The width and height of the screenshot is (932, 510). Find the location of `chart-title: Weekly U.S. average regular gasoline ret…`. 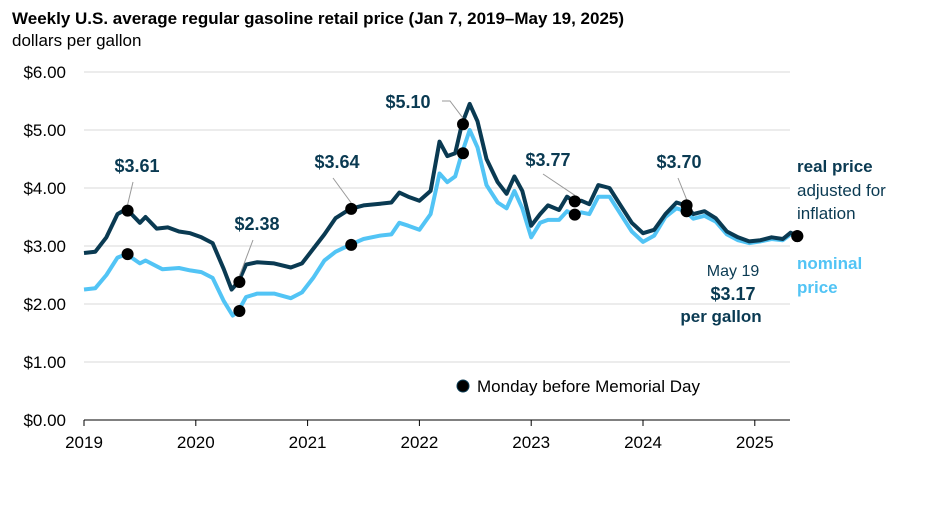

chart-title: Weekly U.S. average regular gasoline ret… is located at coordinates (318, 18).